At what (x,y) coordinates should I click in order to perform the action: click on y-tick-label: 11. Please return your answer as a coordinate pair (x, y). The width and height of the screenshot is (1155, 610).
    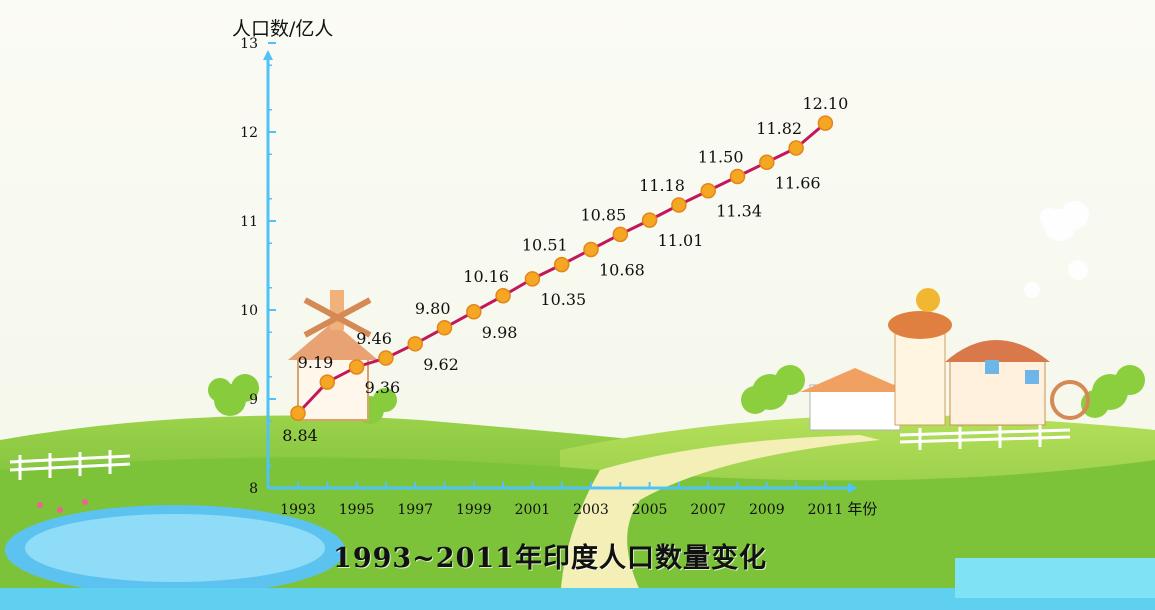
    Looking at the image, I should click on (249, 222).